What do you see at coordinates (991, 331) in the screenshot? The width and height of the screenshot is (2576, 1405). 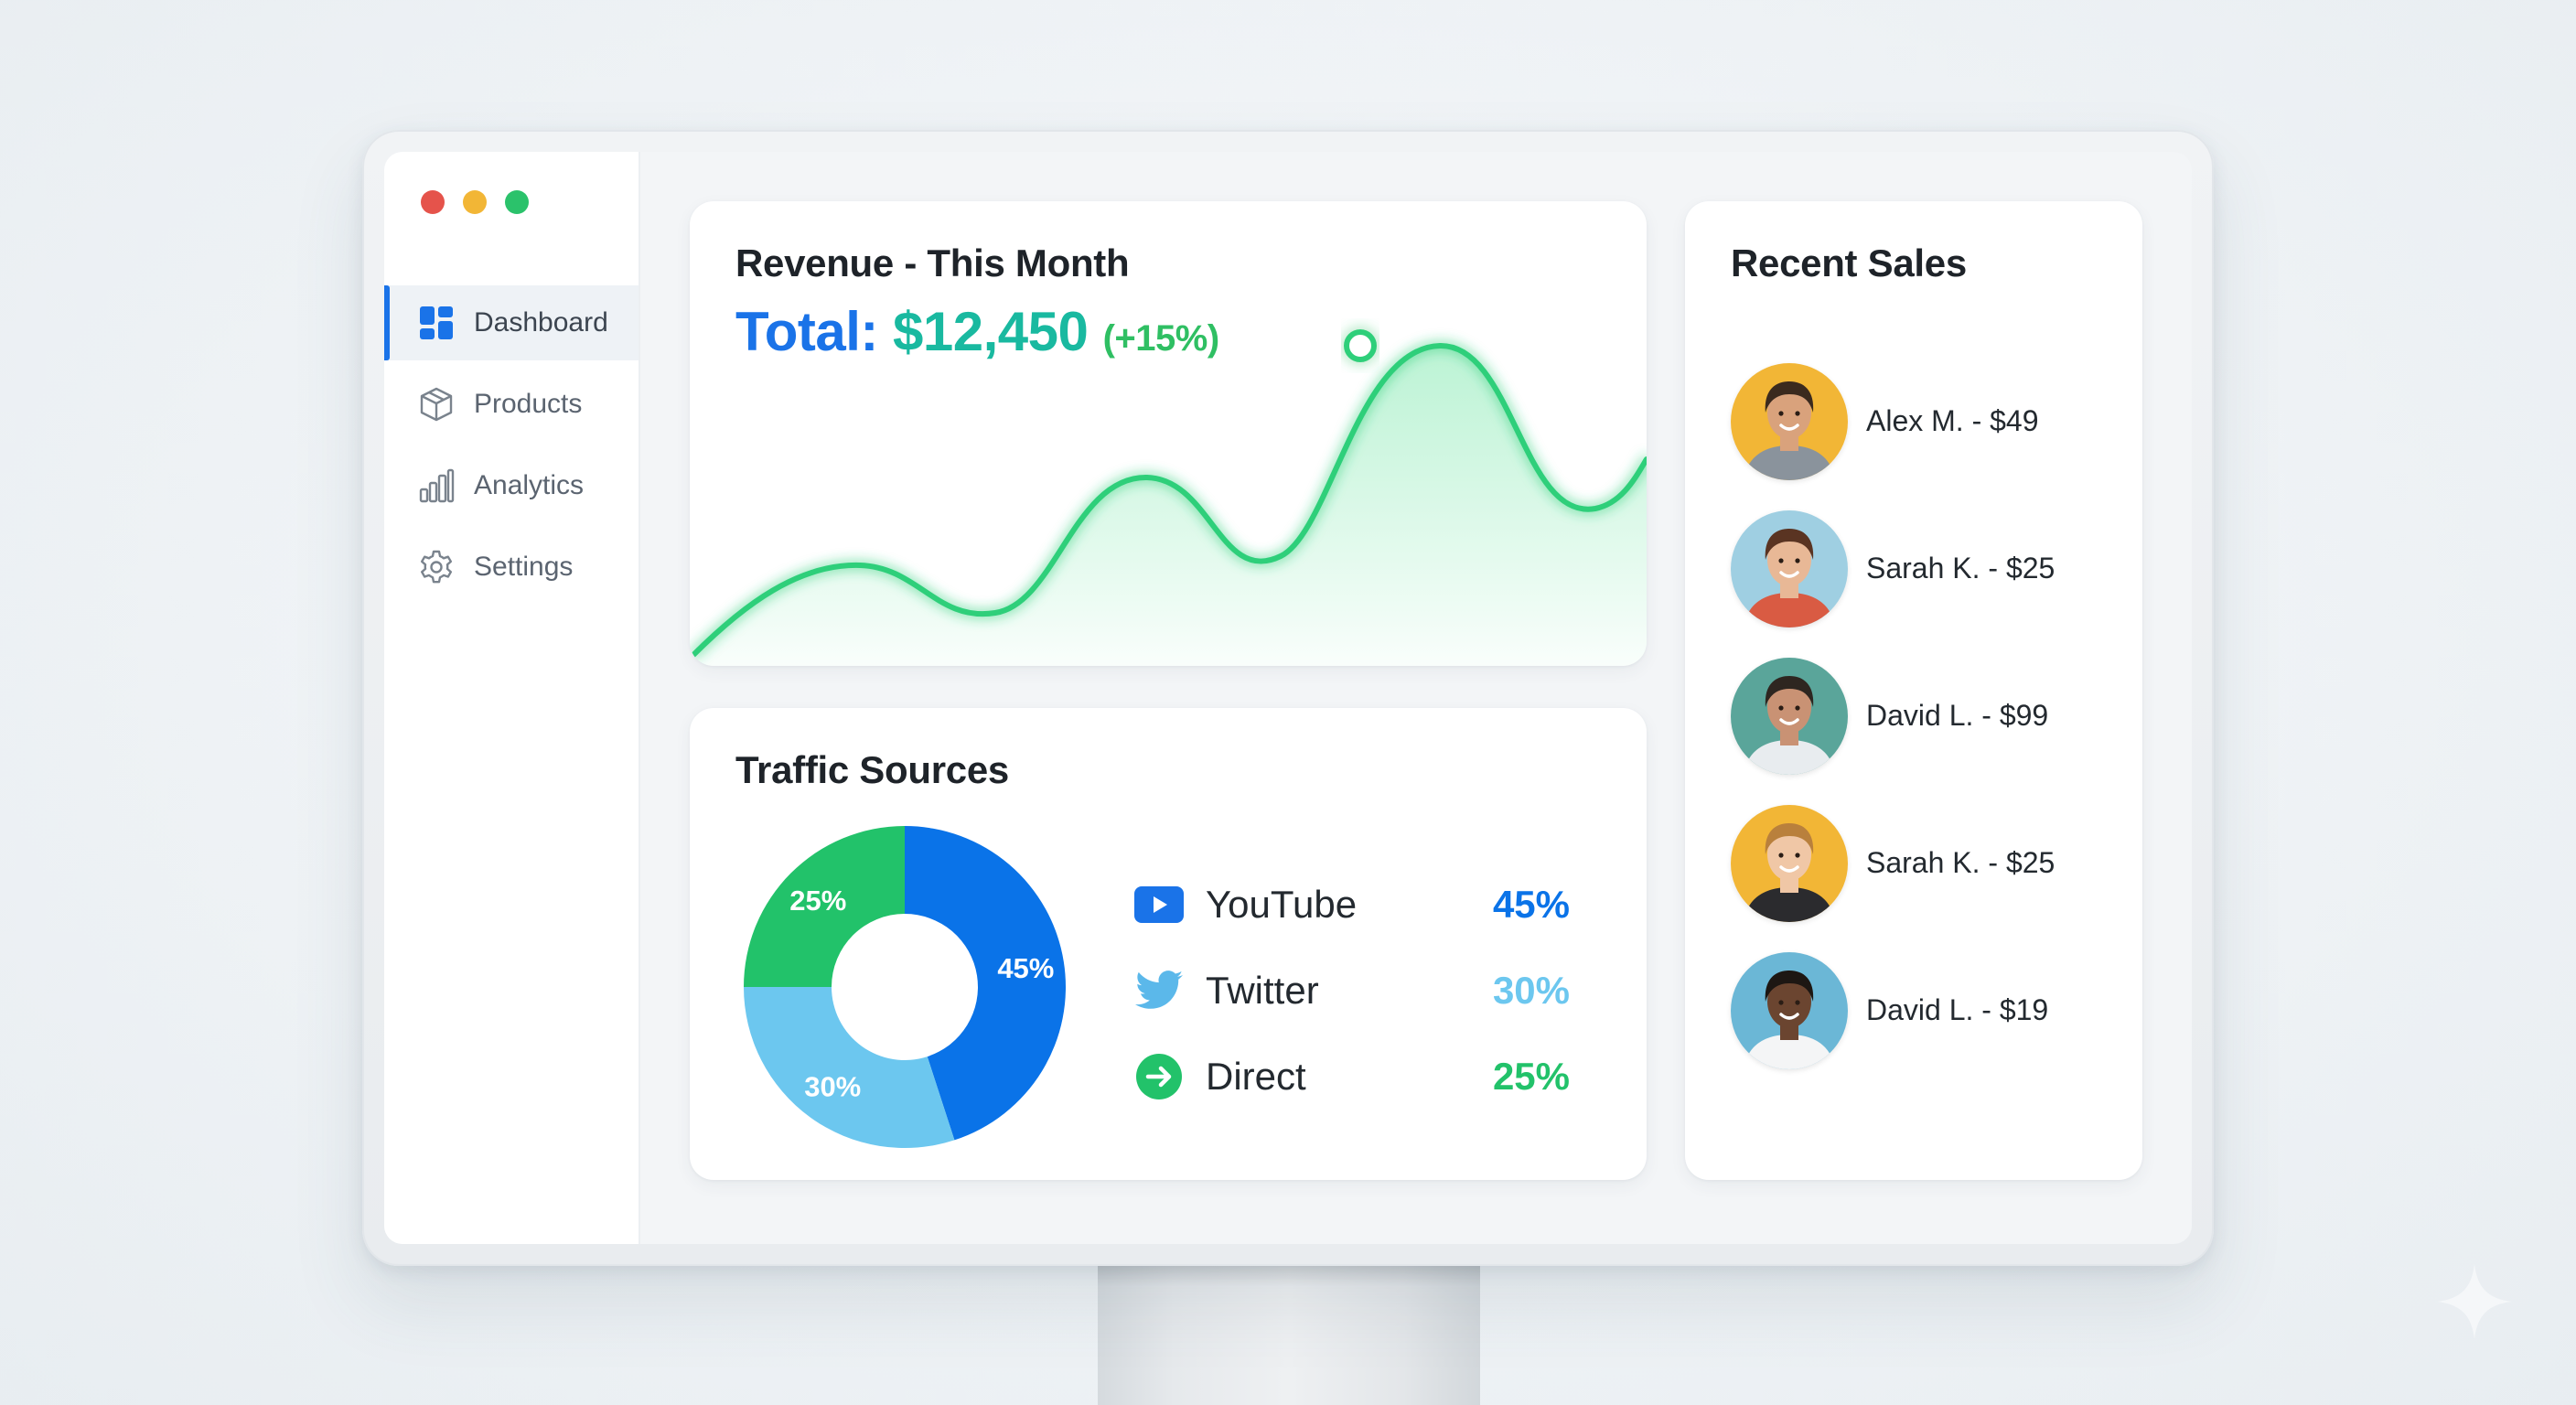 I see `total-value: $12,450` at bounding box center [991, 331].